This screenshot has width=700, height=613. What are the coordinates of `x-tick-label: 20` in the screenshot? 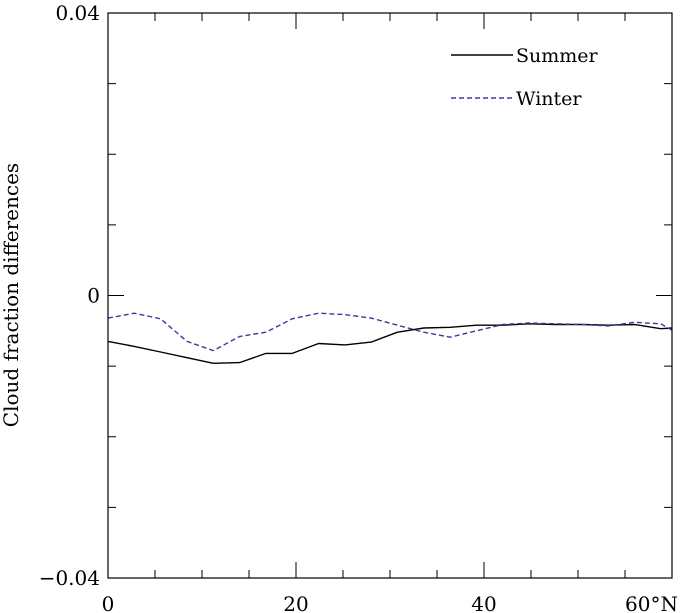 It's located at (295, 602).